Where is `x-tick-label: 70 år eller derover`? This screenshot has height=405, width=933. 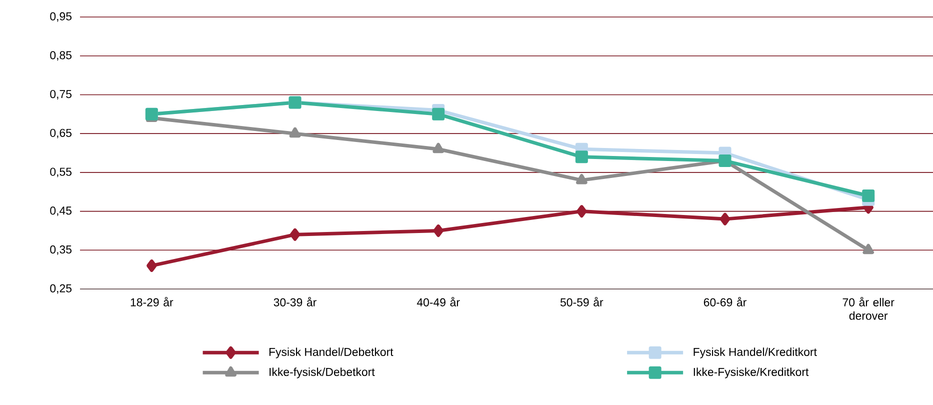 x-tick-label: 70 år eller derover is located at coordinates (868, 308).